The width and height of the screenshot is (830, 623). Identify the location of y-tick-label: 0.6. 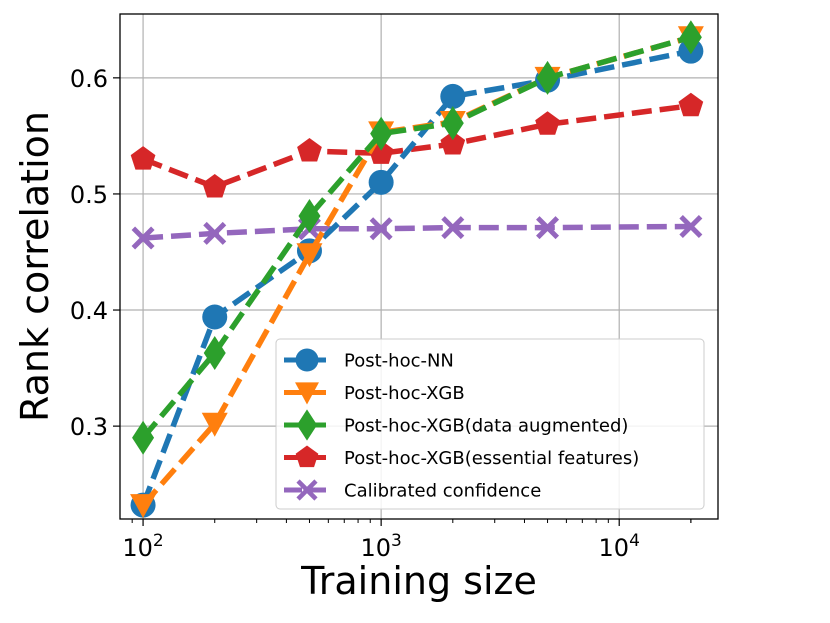
(89, 79).